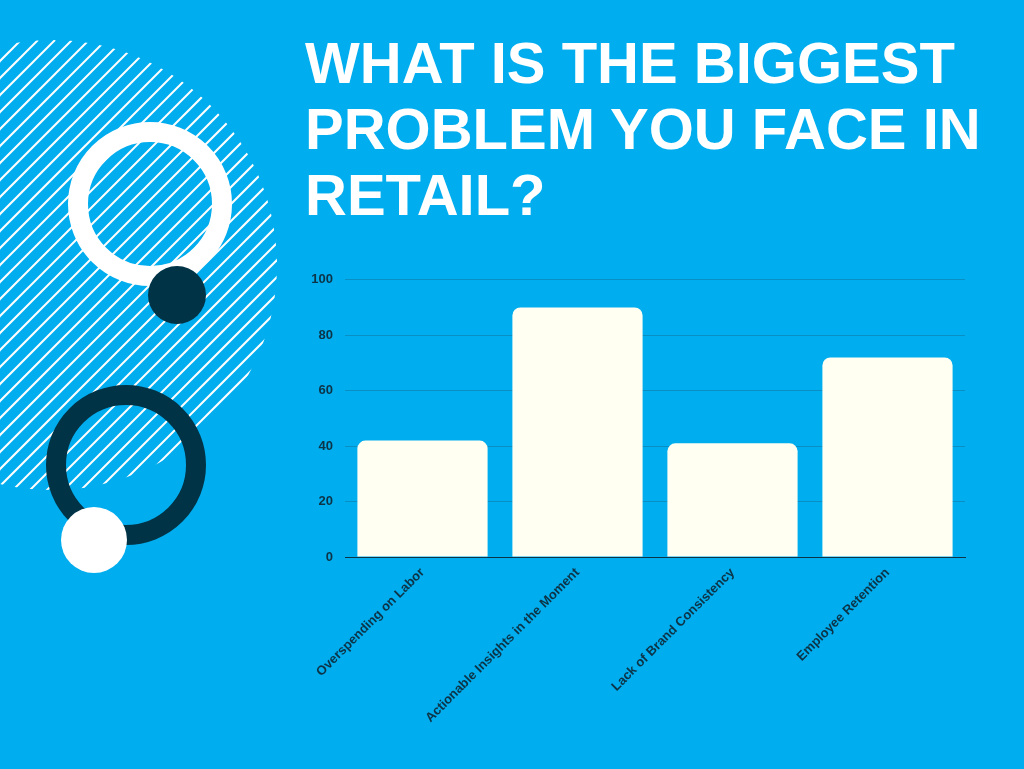 The width and height of the screenshot is (1024, 769). I want to click on y-tick-label: 0, so click(329, 556).